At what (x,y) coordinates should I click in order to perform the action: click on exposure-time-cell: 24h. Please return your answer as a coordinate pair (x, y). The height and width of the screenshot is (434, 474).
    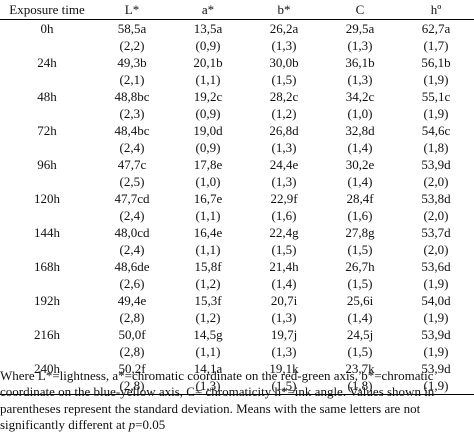
    Looking at the image, I should click on (47, 62).